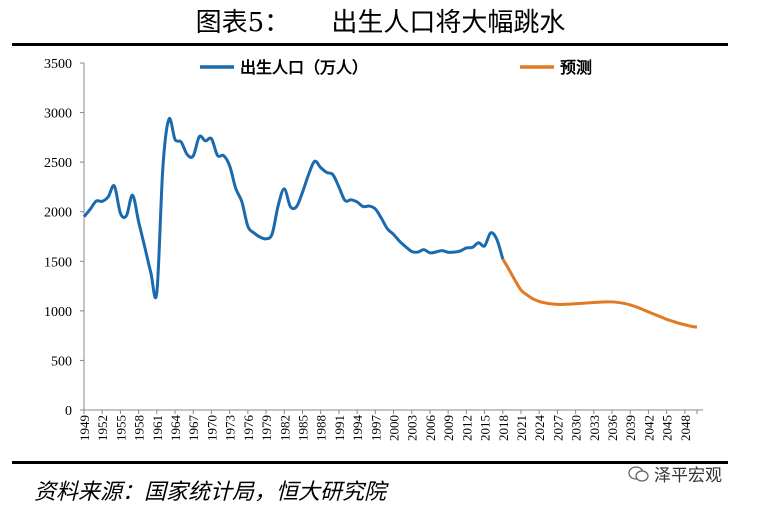 The height and width of the screenshot is (508, 761). What do you see at coordinates (102, 428) in the screenshot?
I see `x-tick-label: 1952` at bounding box center [102, 428].